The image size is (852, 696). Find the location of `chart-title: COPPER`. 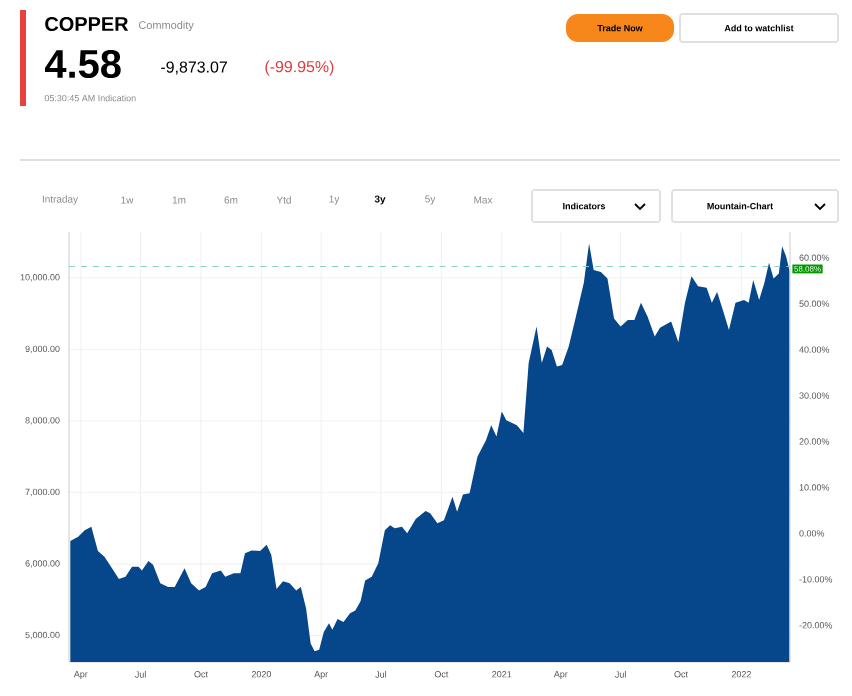

chart-title: COPPER is located at coordinates (87, 24).